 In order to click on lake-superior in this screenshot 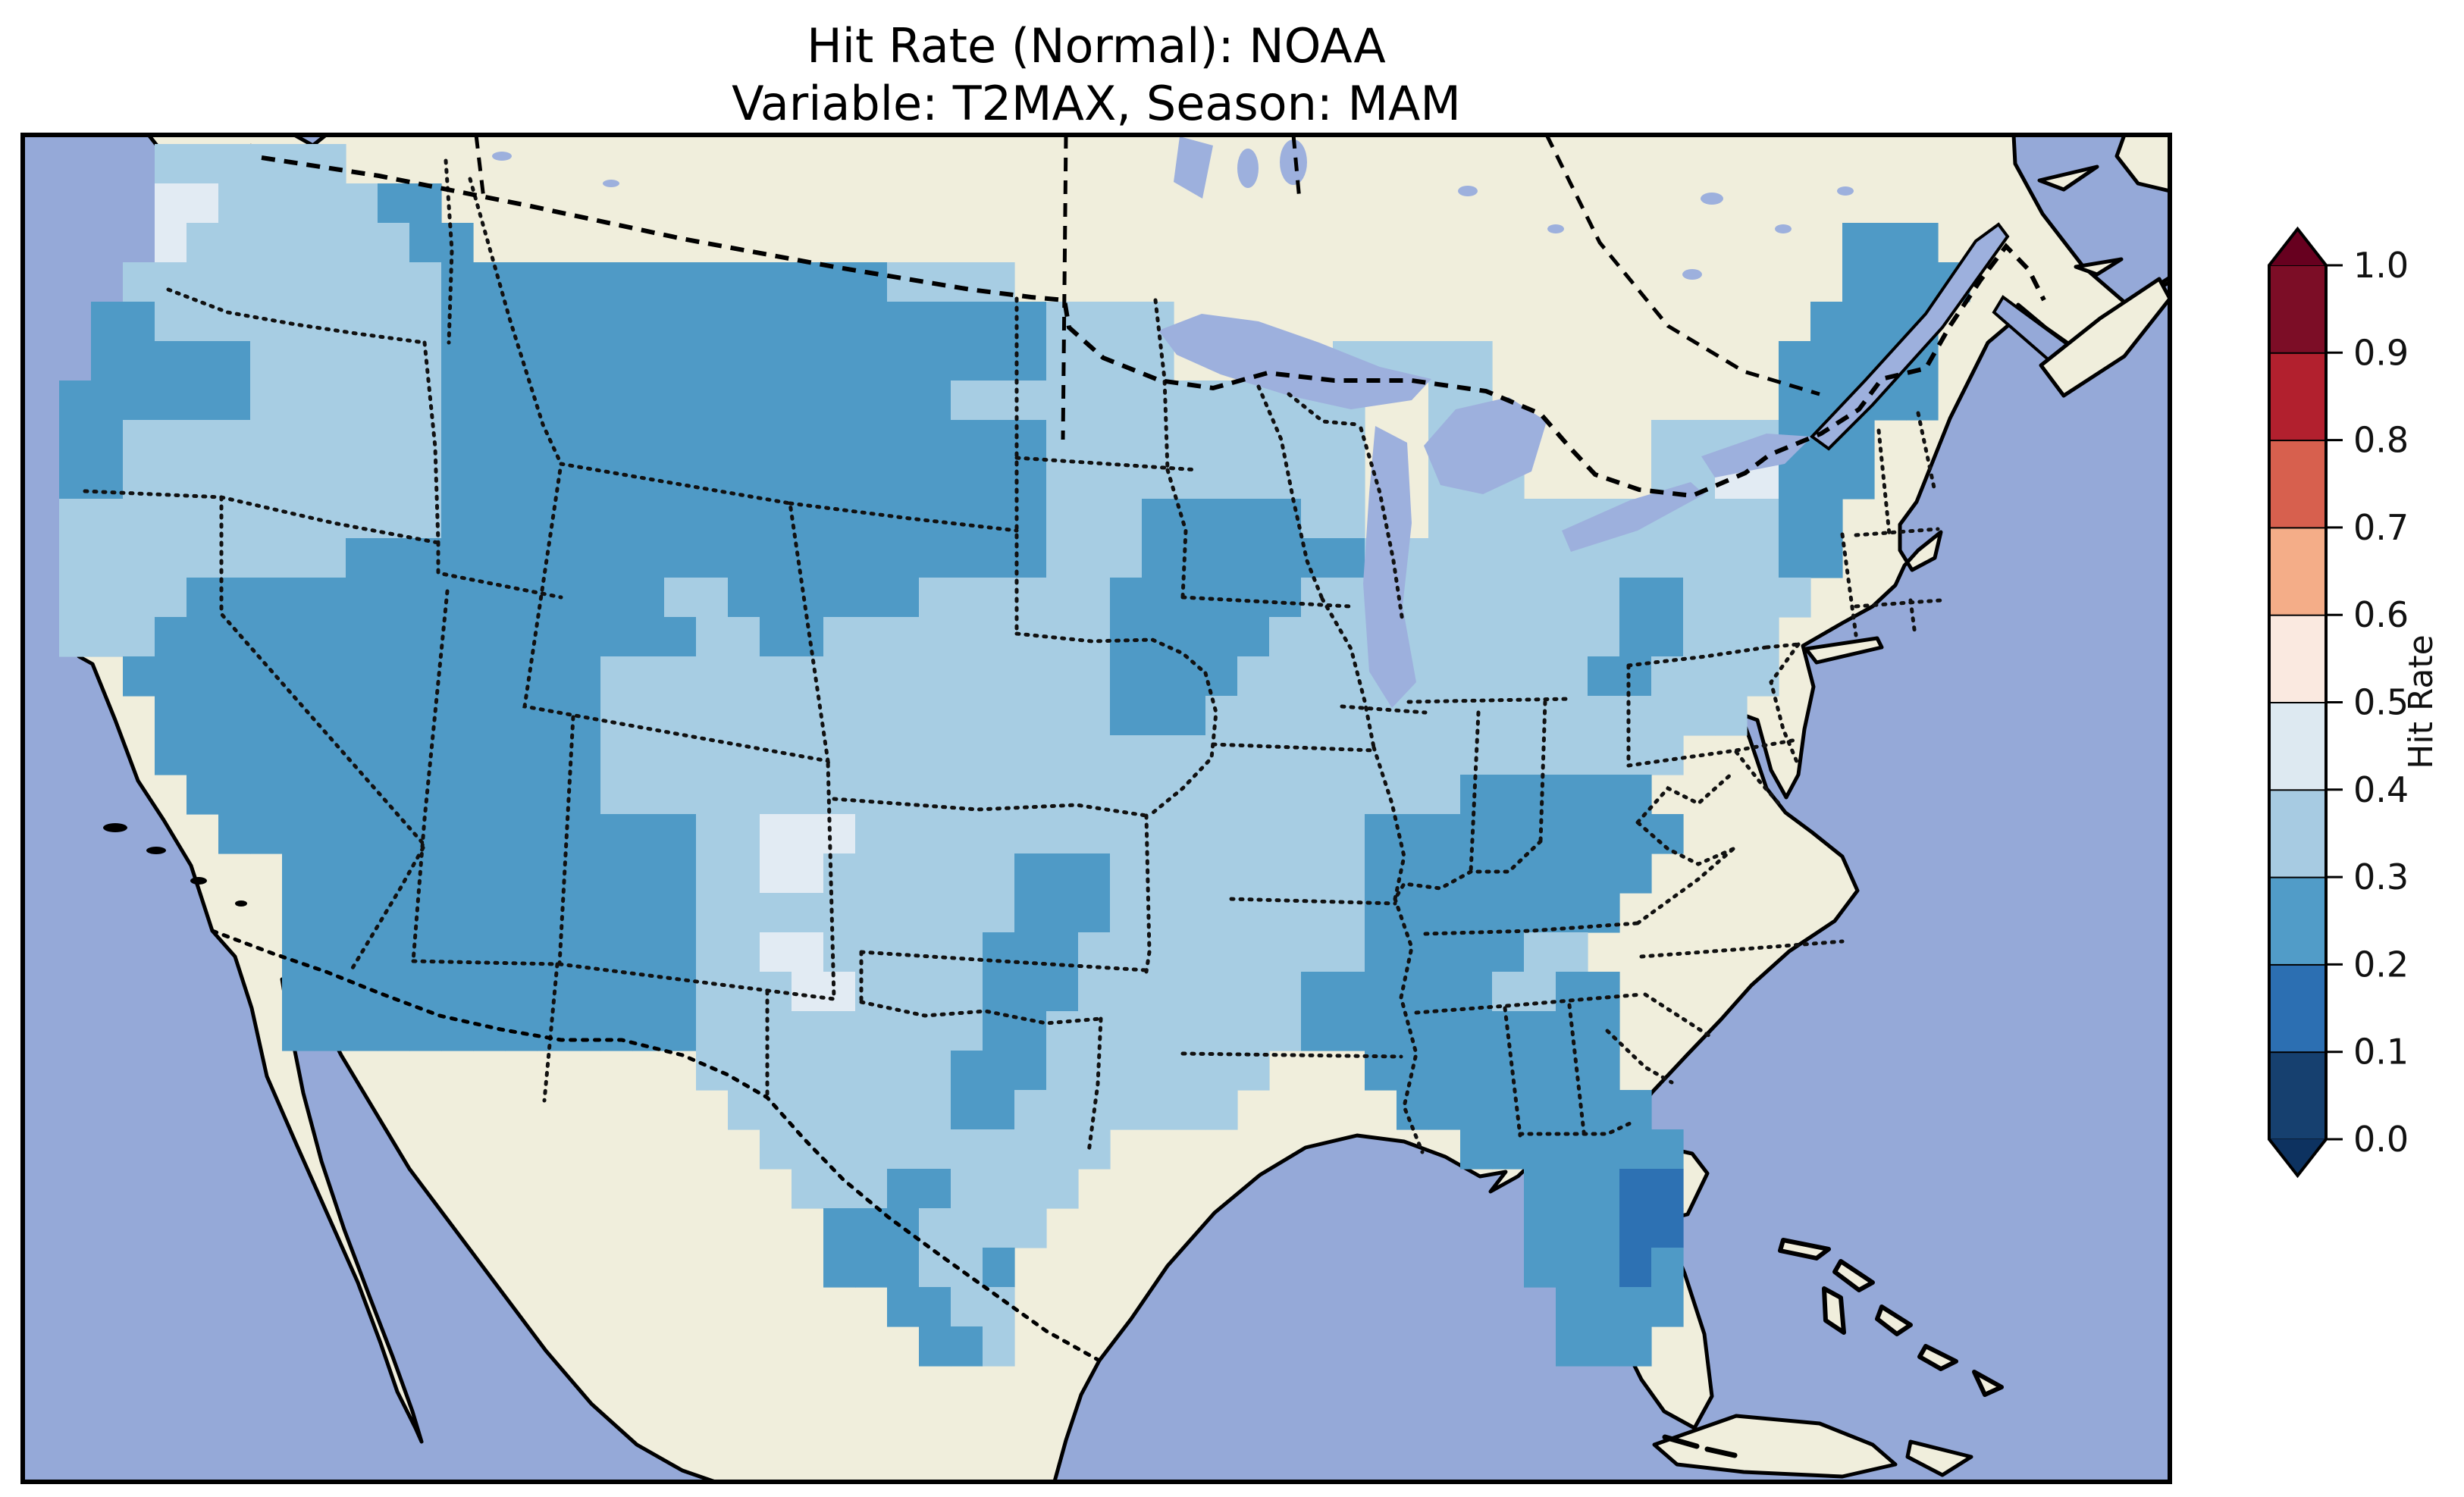, I will do `click(1295, 361)`.